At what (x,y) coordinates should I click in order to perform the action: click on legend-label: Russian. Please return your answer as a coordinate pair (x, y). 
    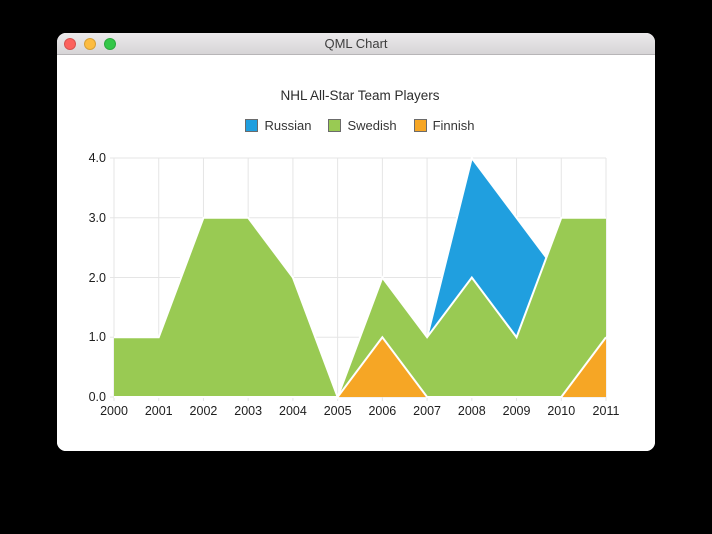
    Looking at the image, I should click on (288, 125).